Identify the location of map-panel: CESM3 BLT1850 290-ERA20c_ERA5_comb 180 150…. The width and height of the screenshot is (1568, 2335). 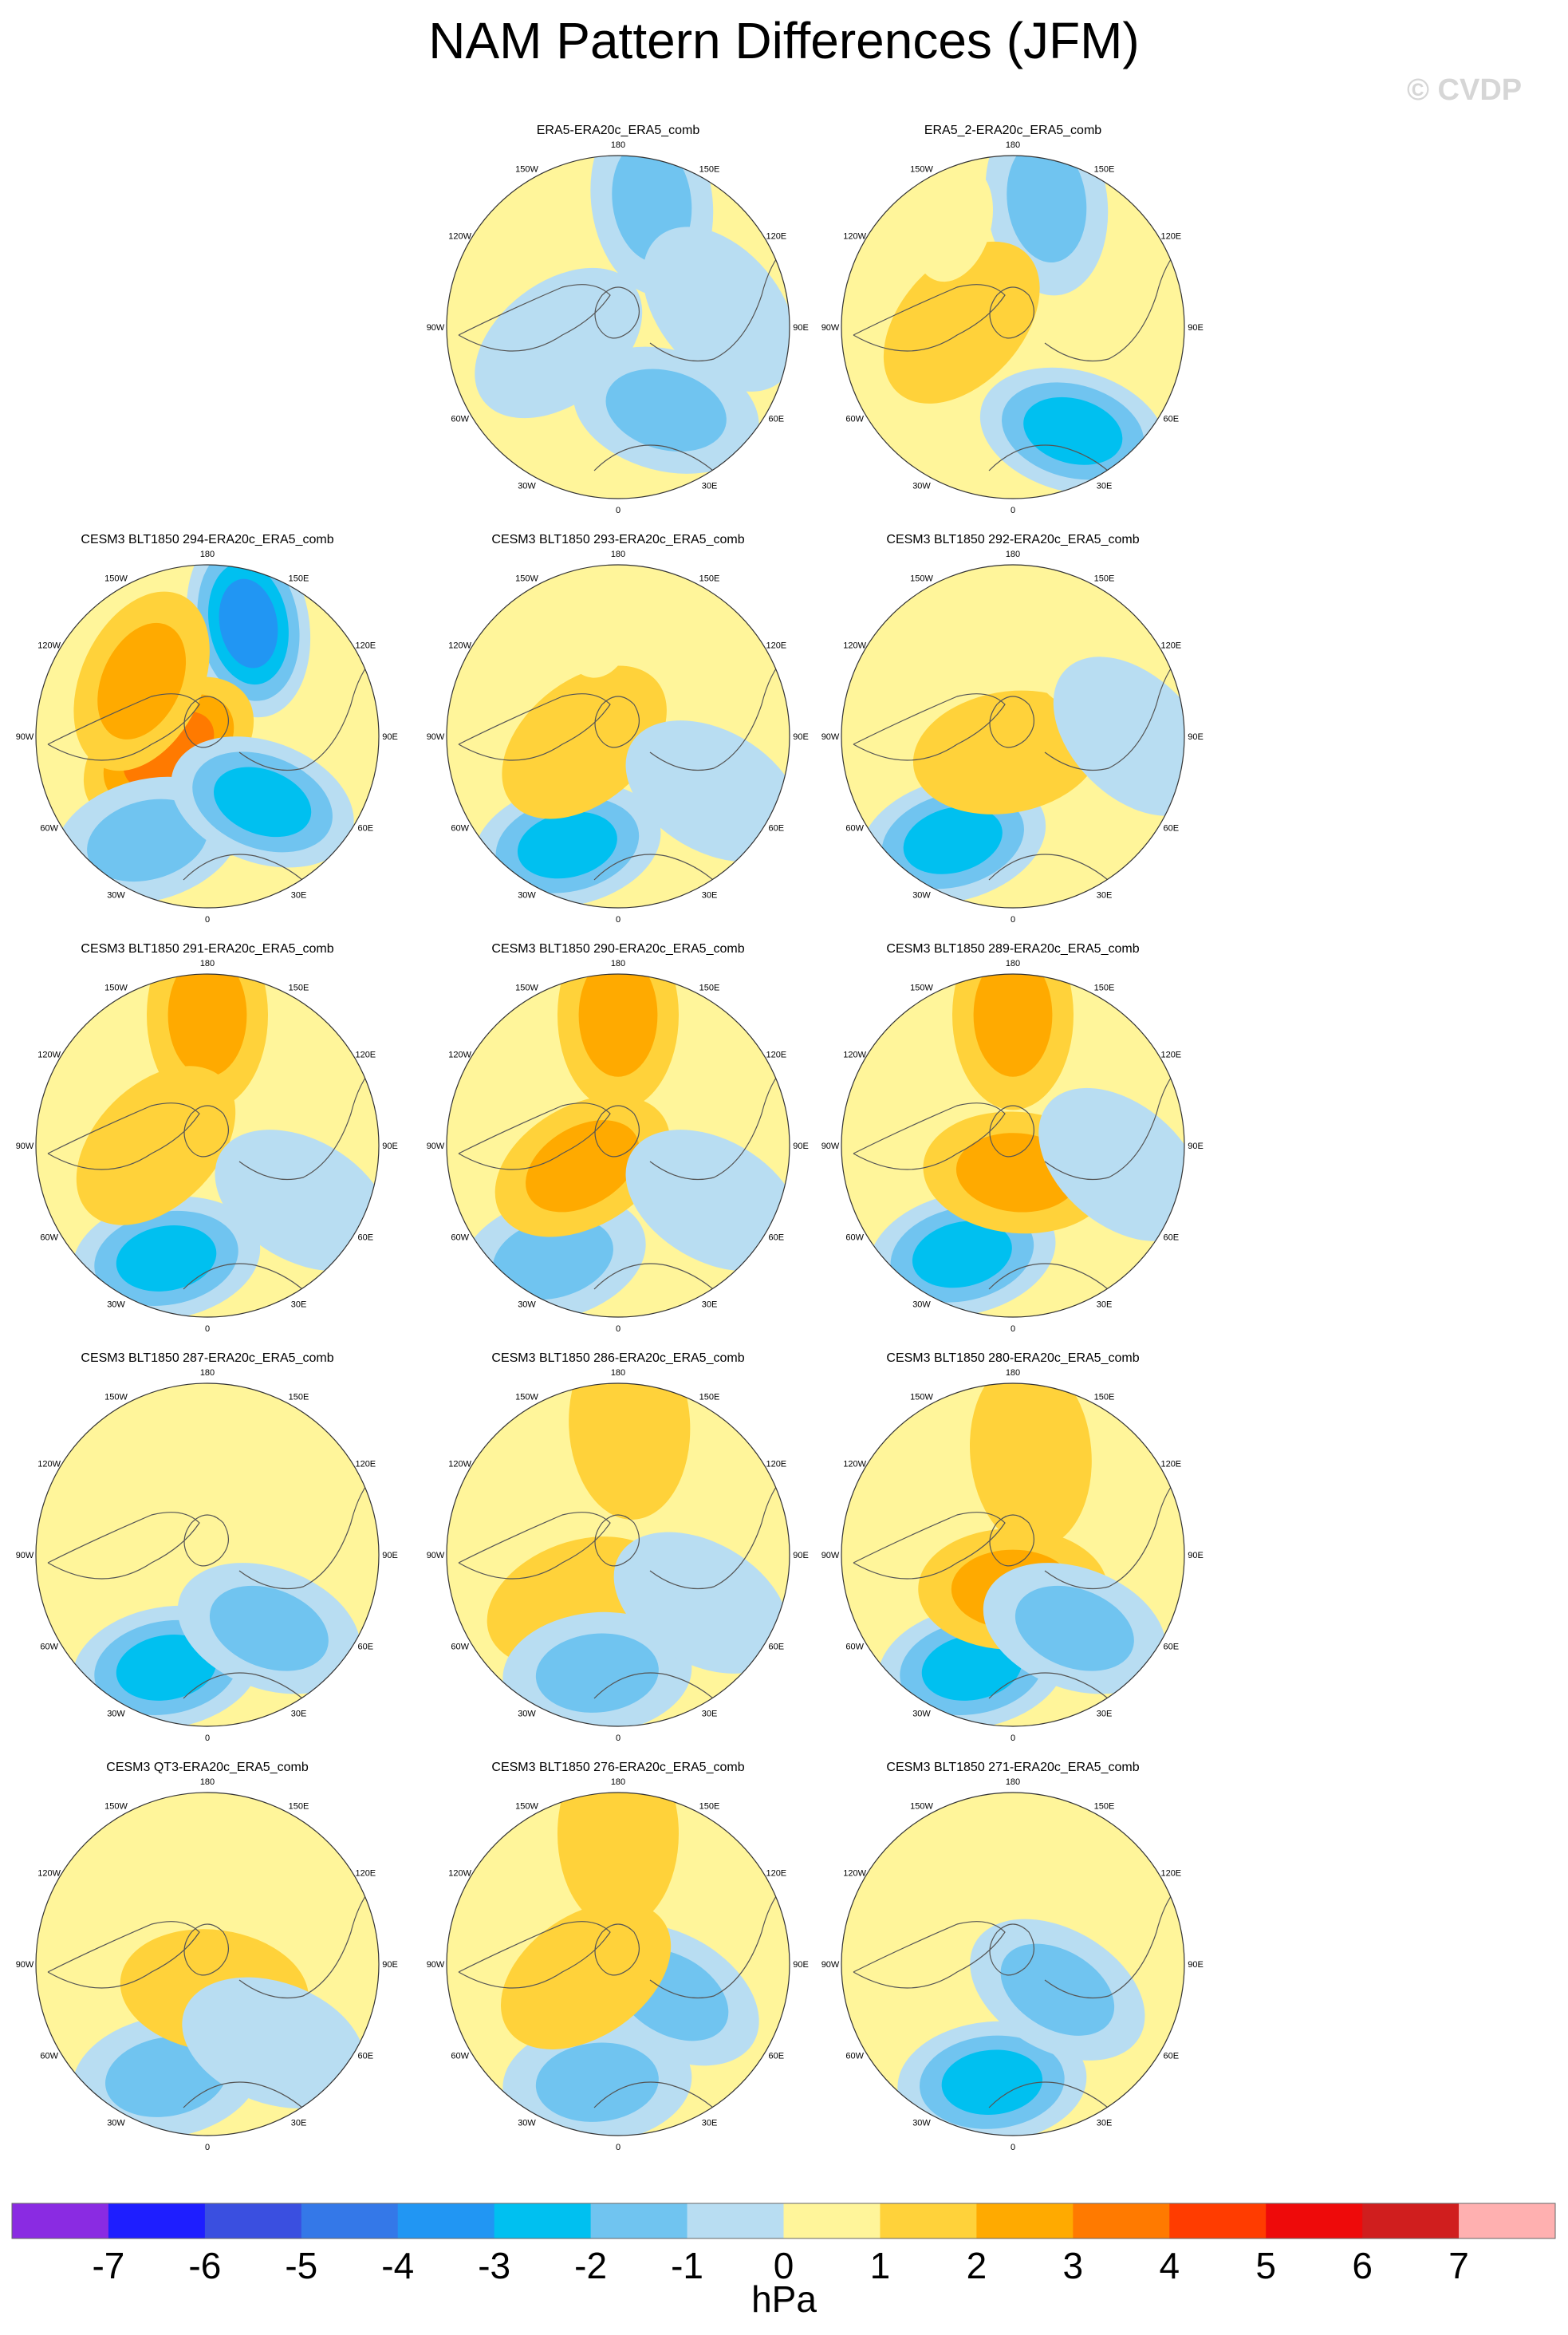
(618, 1141).